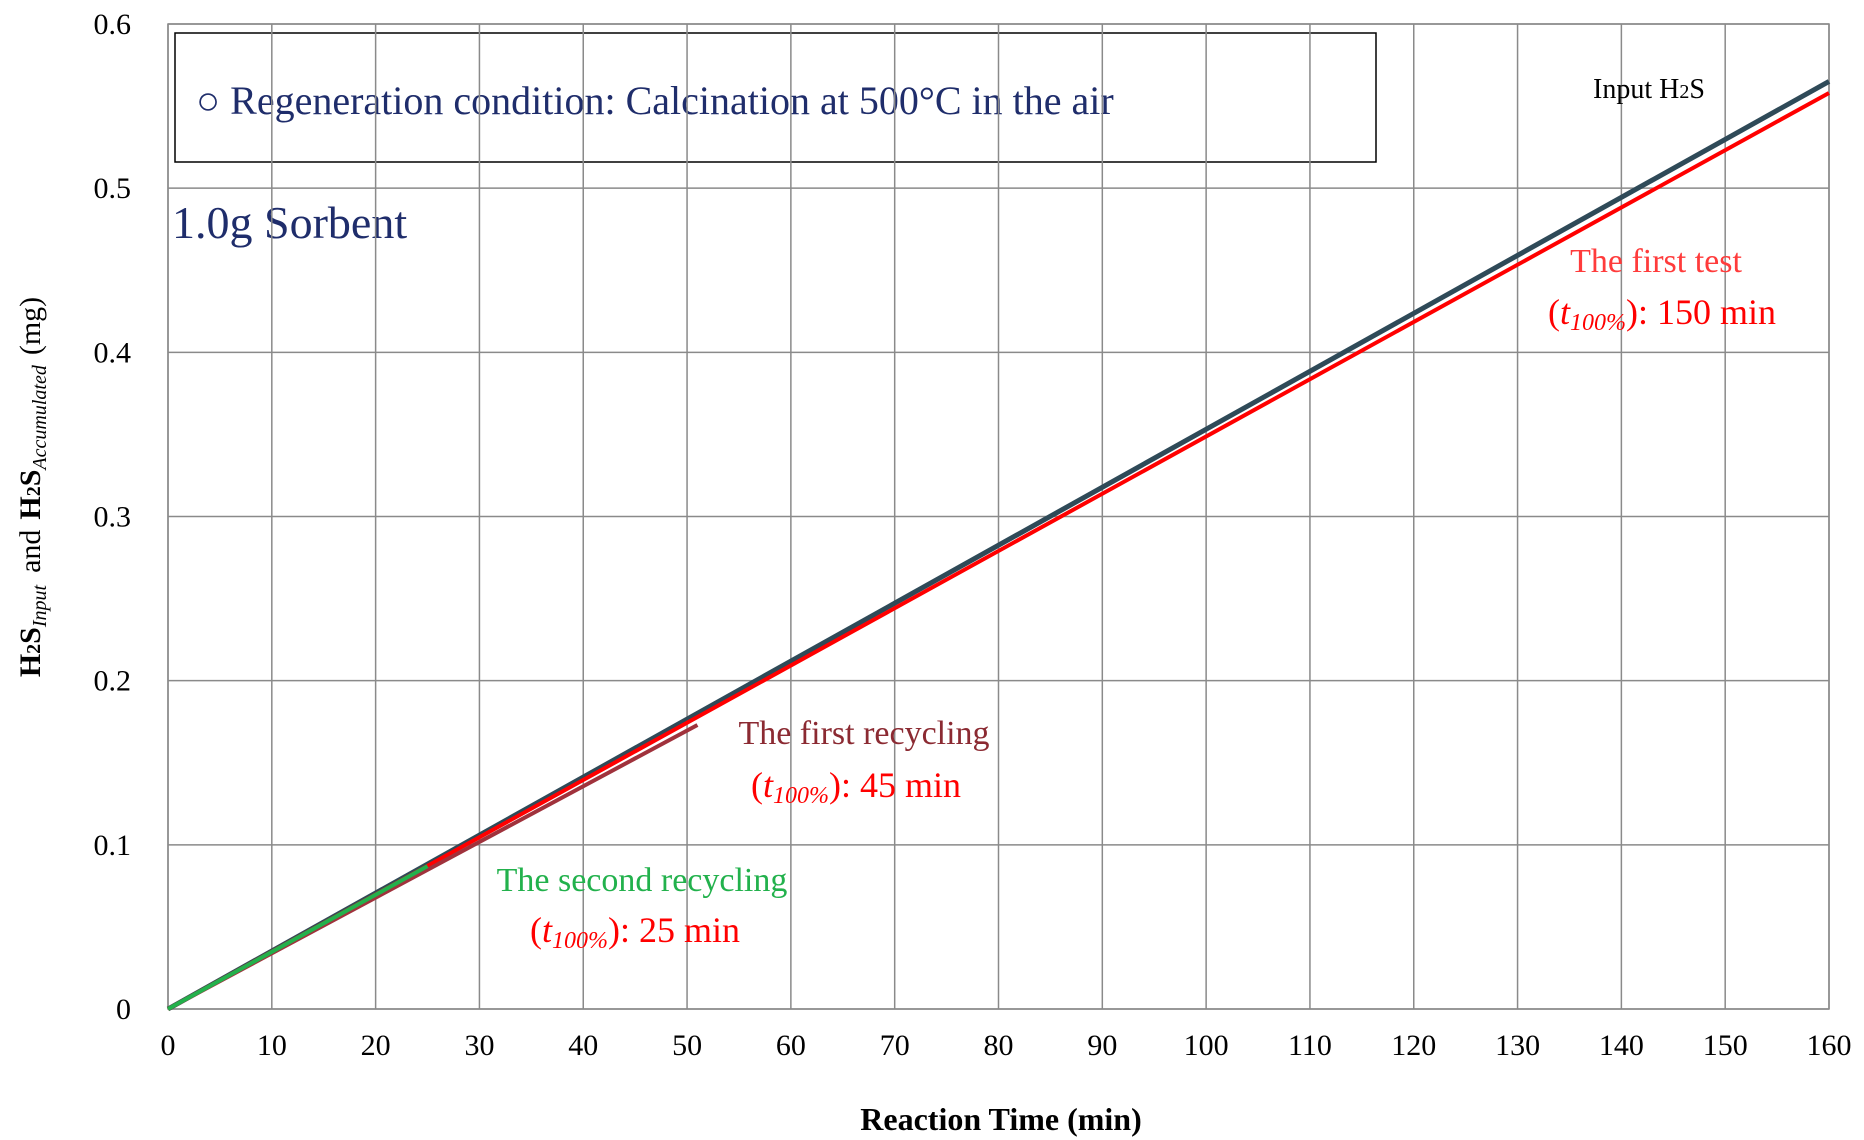  What do you see at coordinates (40, 606) in the screenshot?
I see `y-axis-title-part: Input` at bounding box center [40, 606].